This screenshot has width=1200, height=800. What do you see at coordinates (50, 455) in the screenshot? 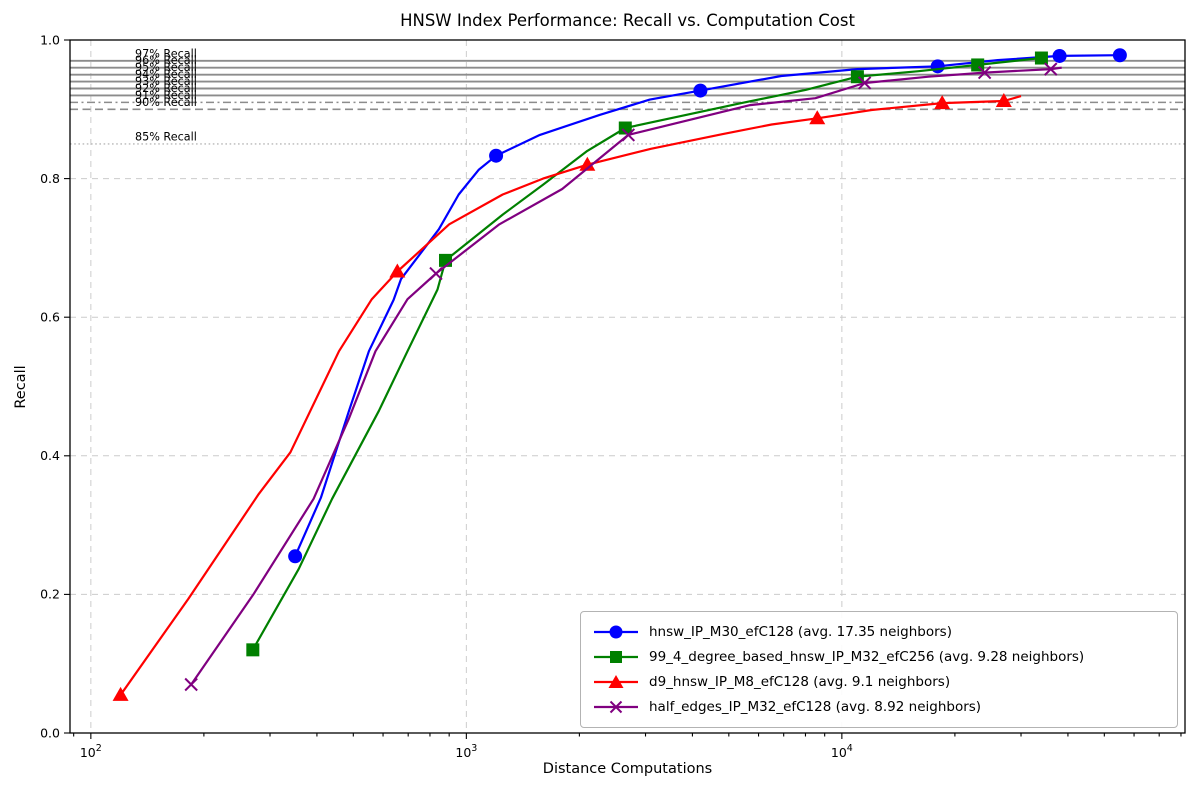
I see `y-tick-label: 0.4` at bounding box center [50, 455].